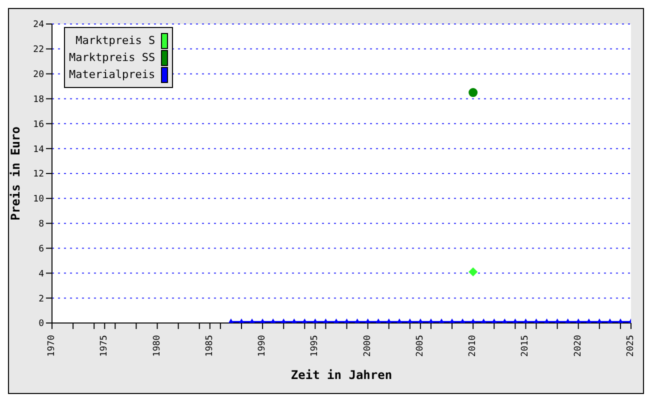 Image resolution: width=650 pixels, height=400 pixels. Describe the element at coordinates (38, 50) in the screenshot. I see `y-tick-label: 22` at that location.